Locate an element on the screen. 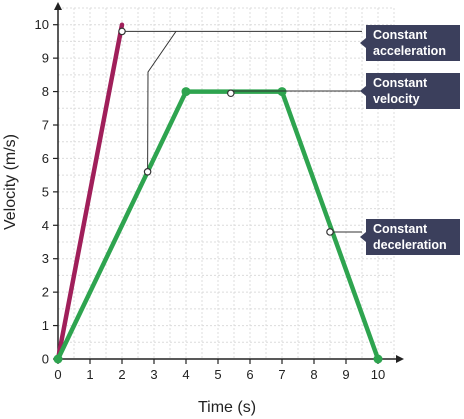  y-axis-arrow-icon is located at coordinates (58, 6).